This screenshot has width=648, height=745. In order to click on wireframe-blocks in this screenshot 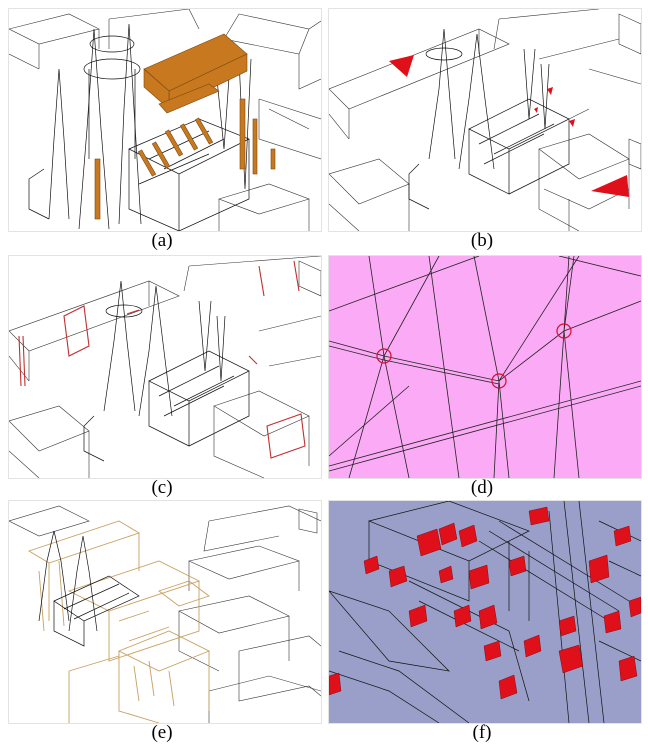, I will do `click(485, 612)`.